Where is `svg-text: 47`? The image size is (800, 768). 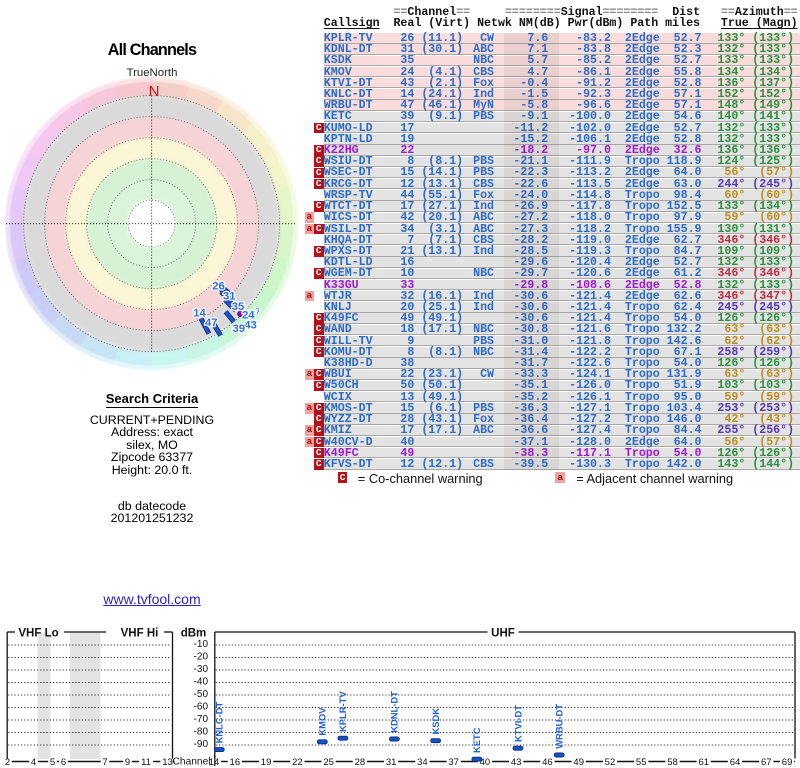 svg-text: 47 is located at coordinates (211, 323).